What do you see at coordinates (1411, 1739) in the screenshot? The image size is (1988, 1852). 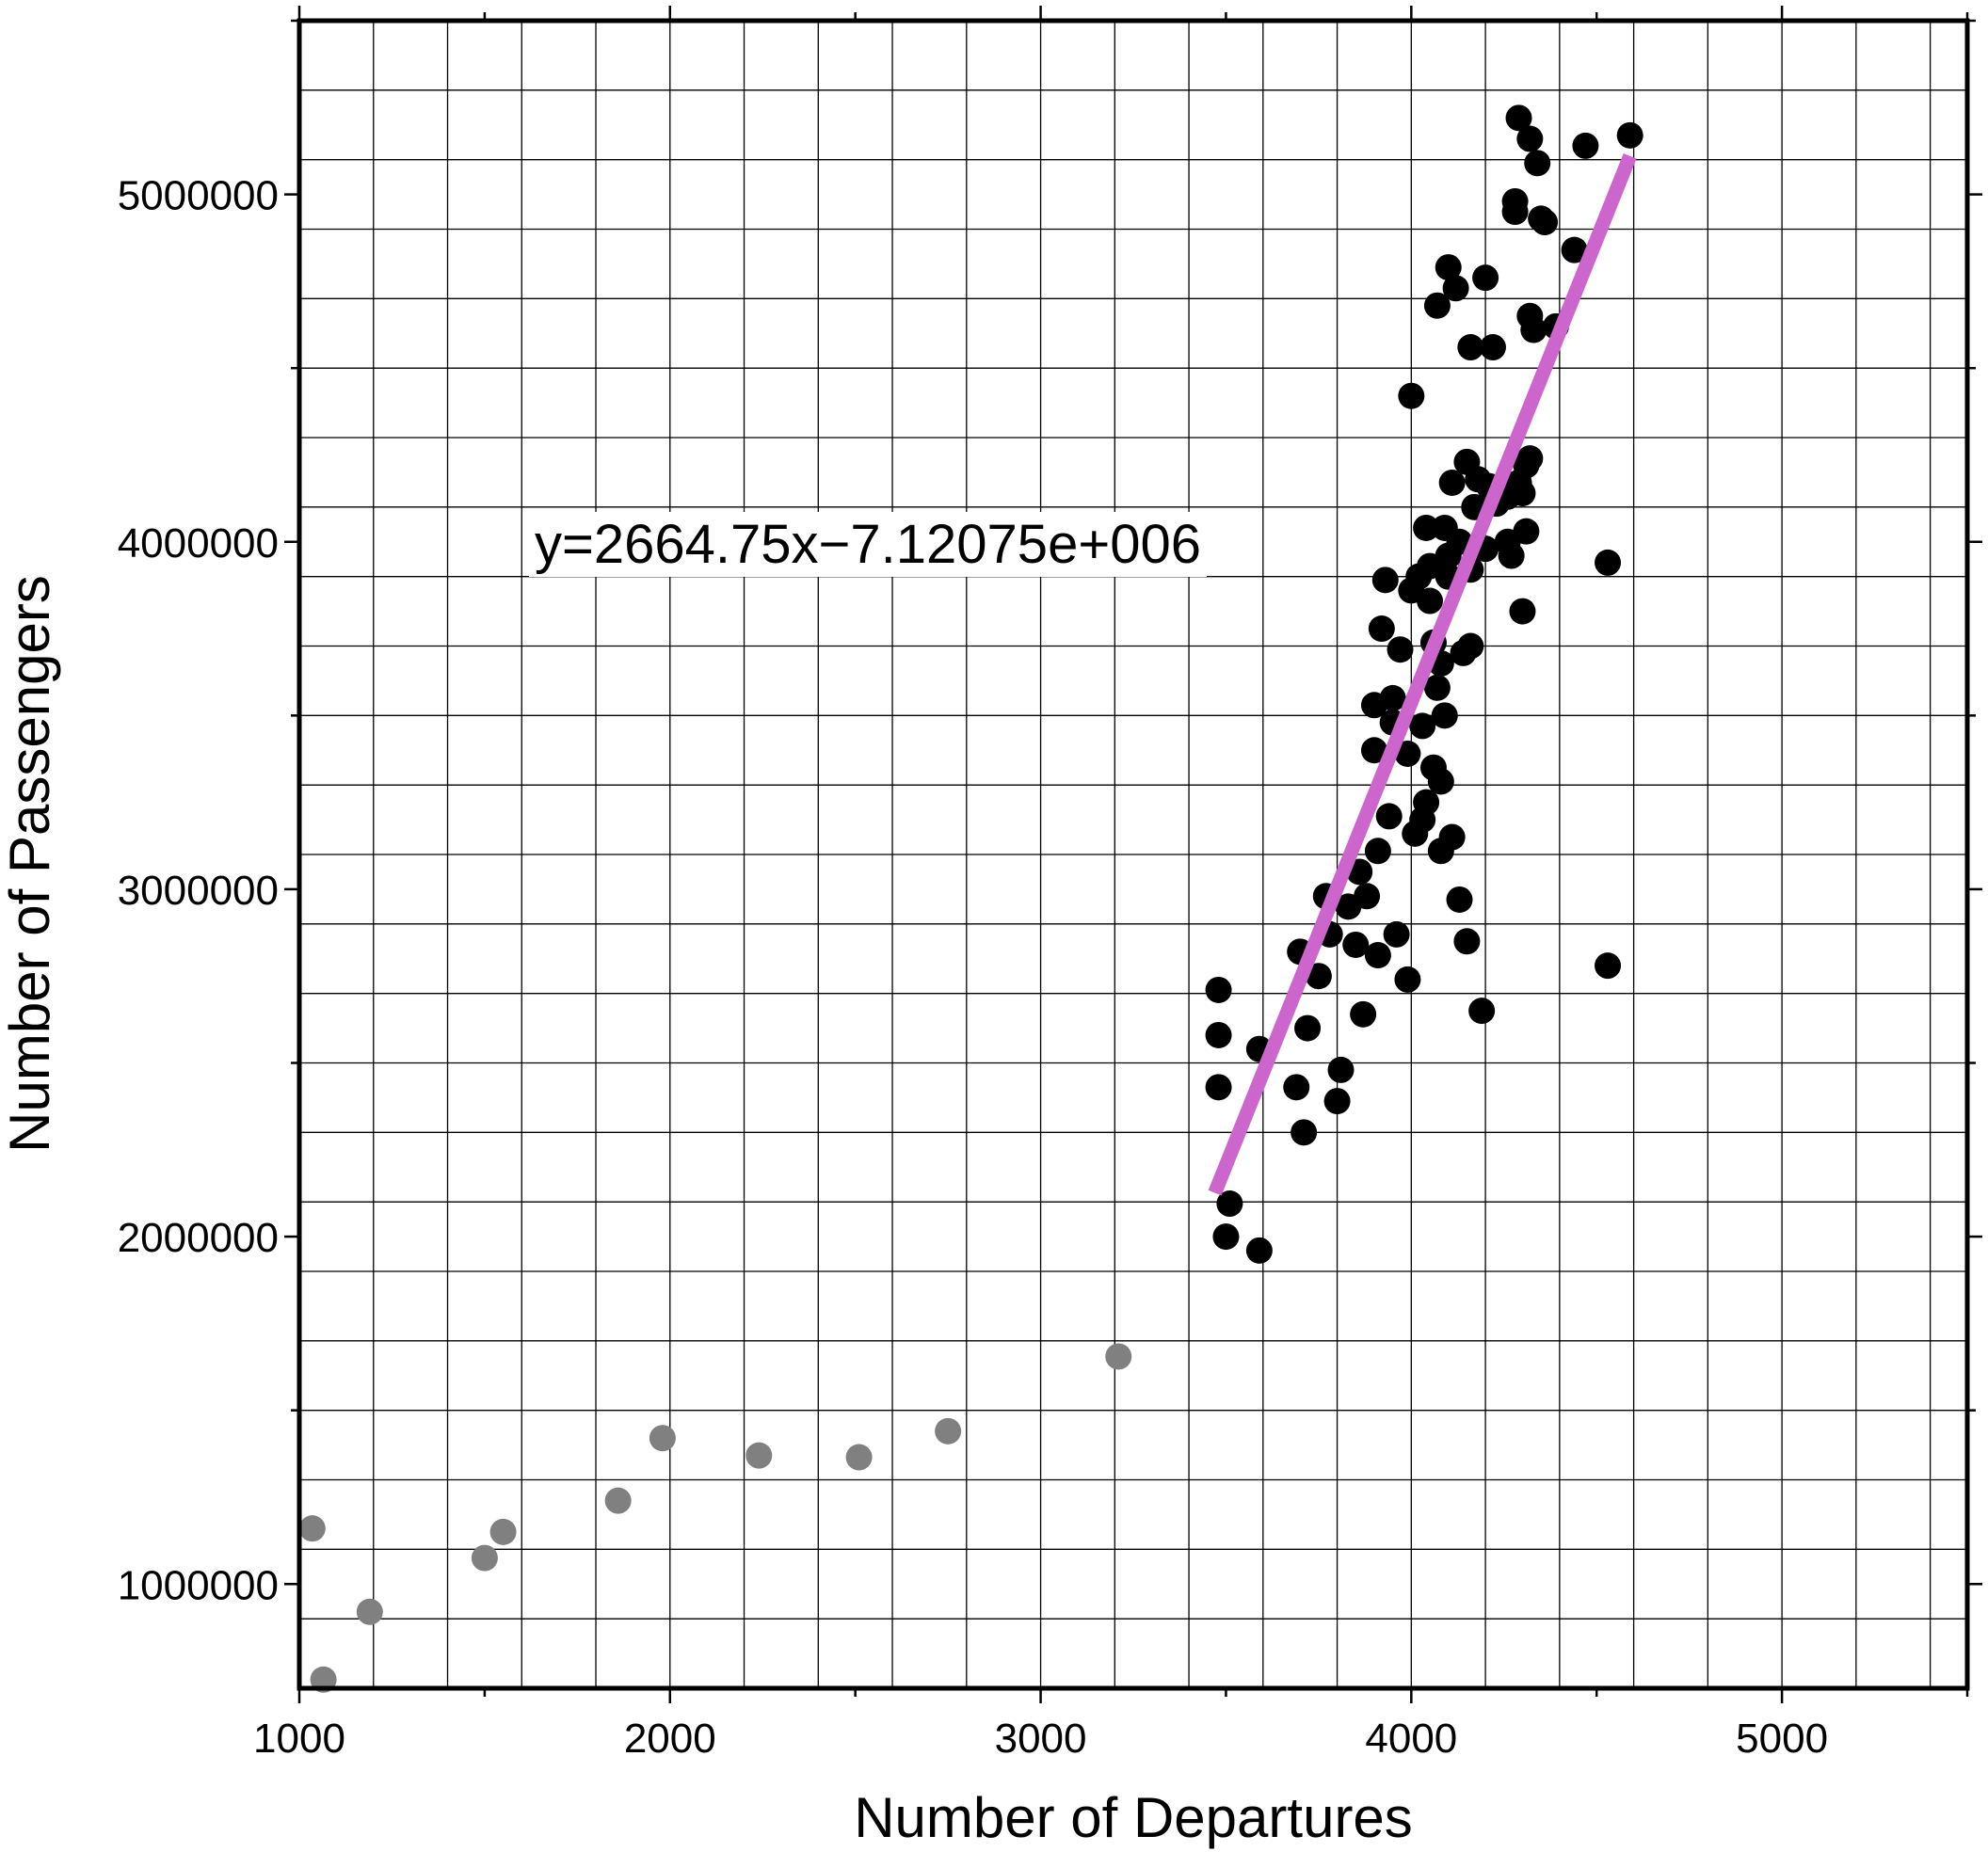 I see `x-tick-label: 4000` at bounding box center [1411, 1739].